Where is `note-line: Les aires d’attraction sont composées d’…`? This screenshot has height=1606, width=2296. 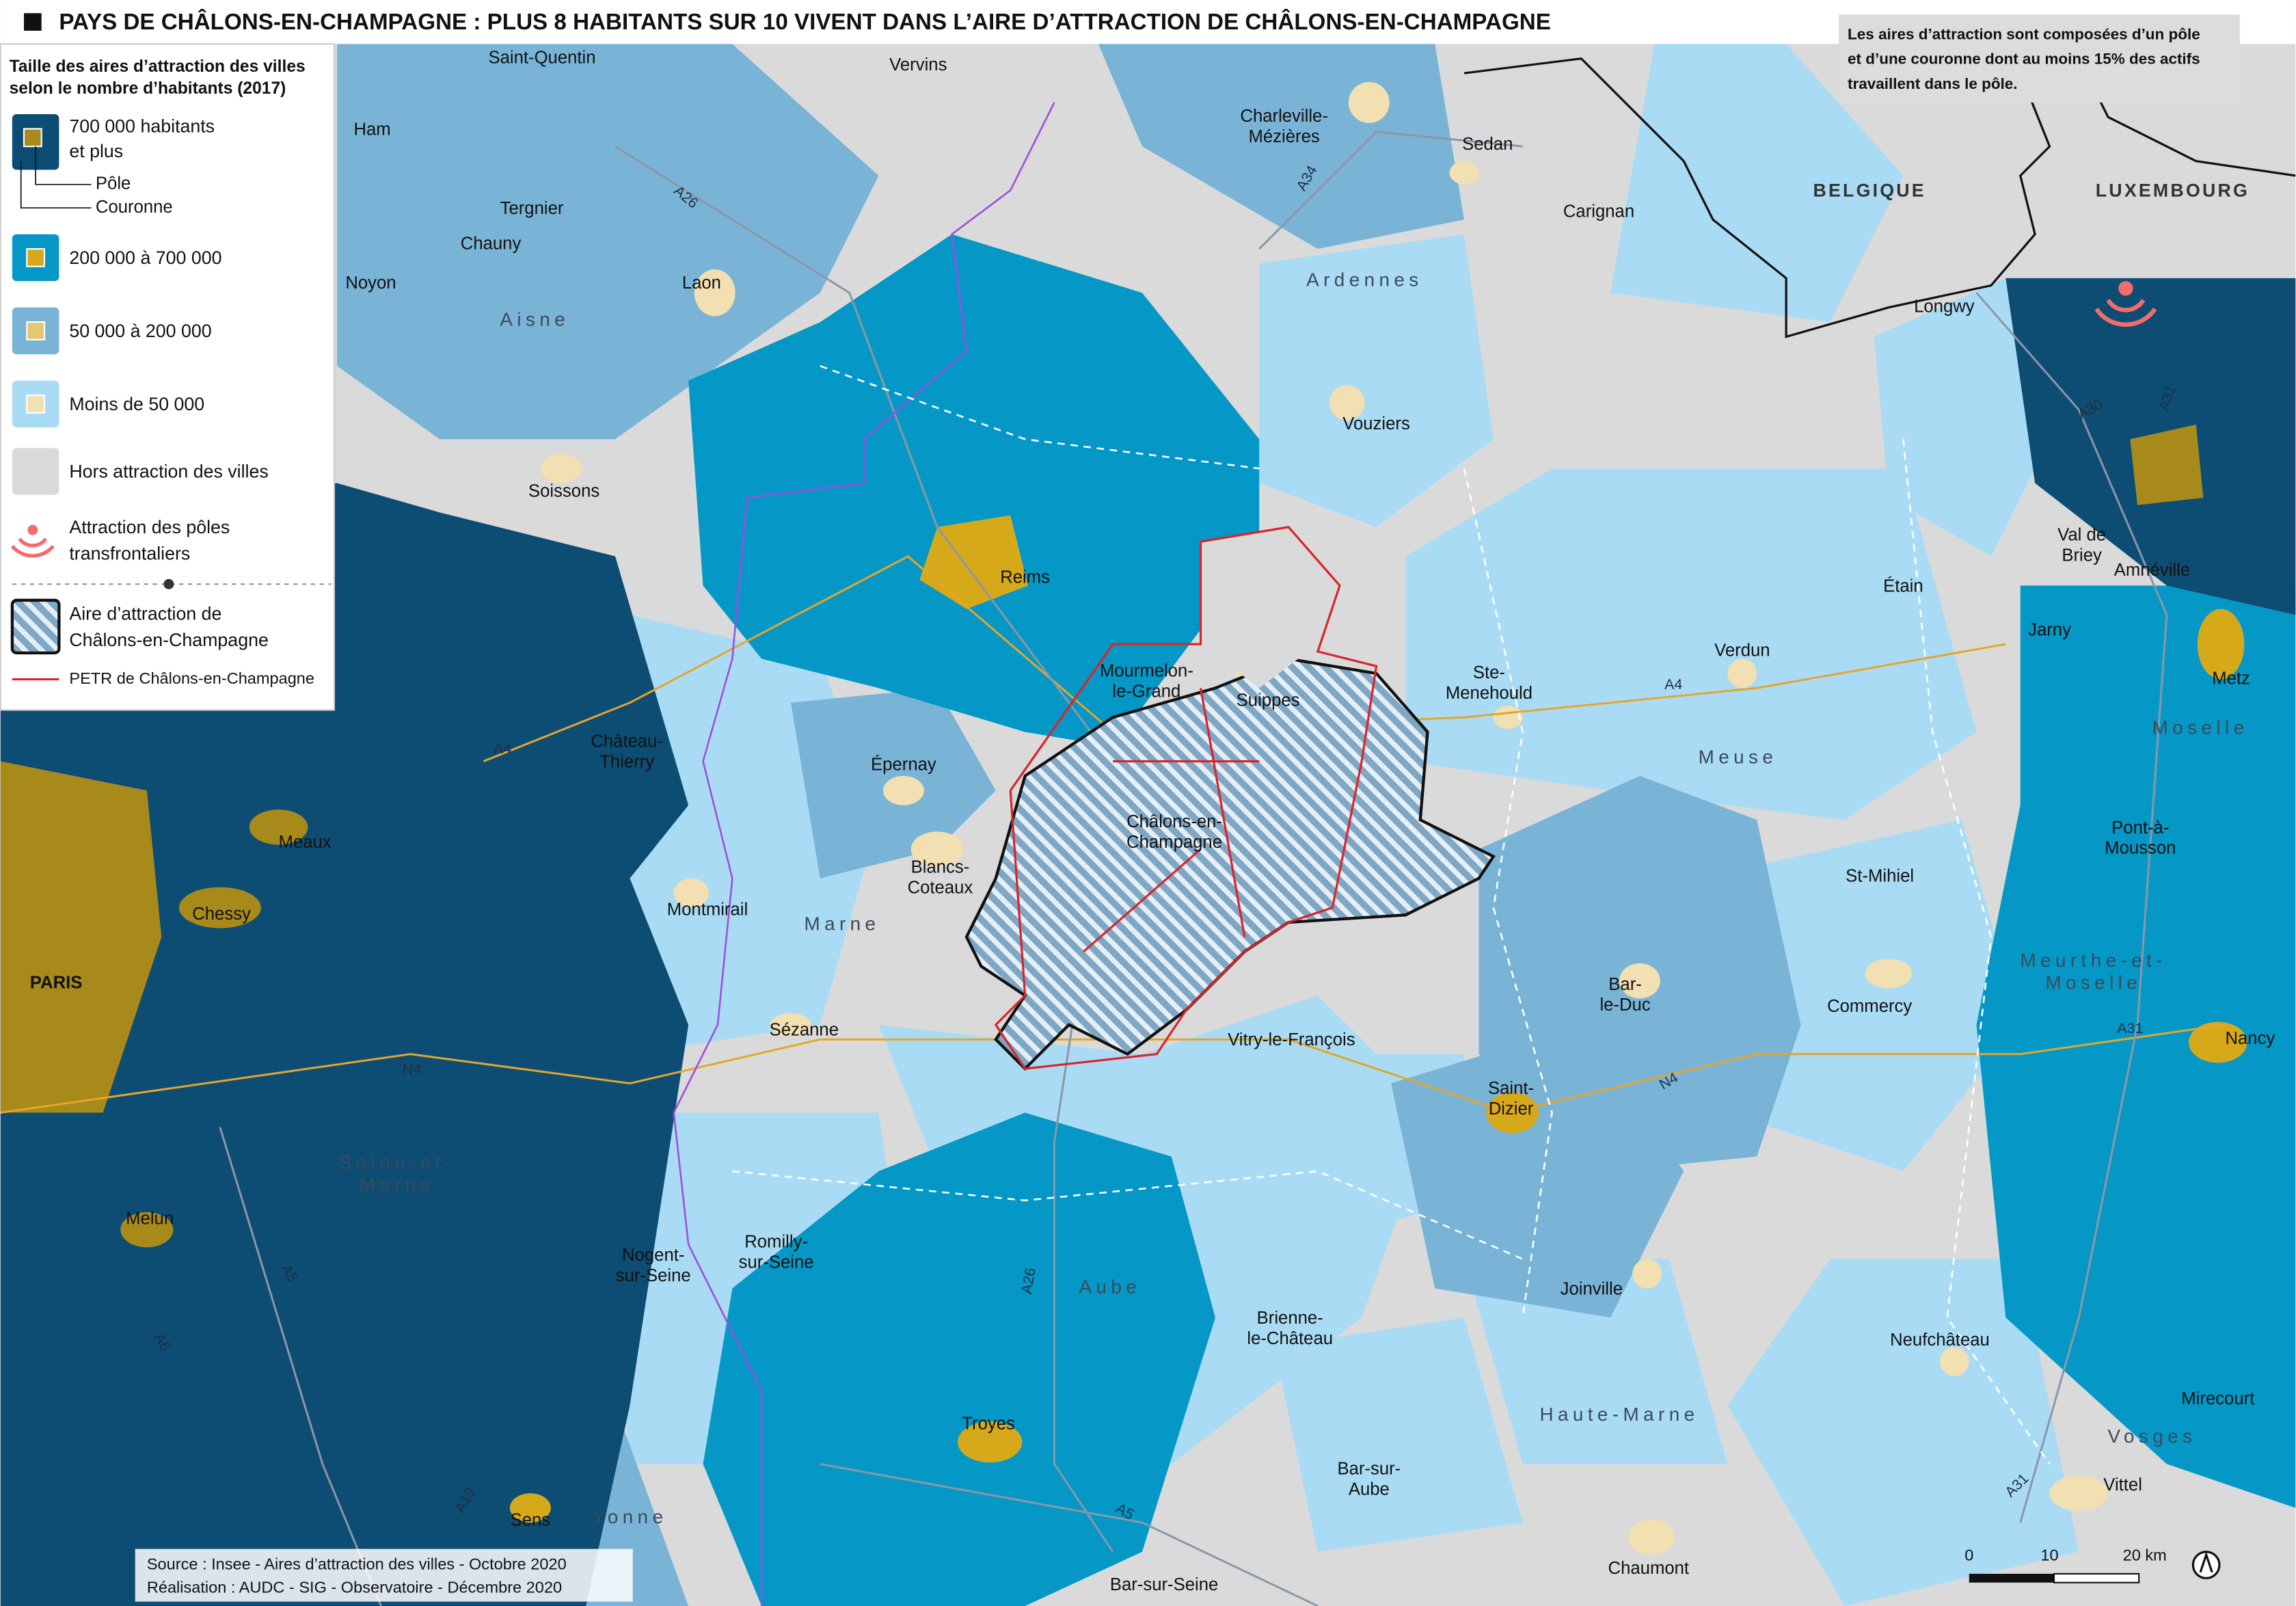
note-line: Les aires d’attraction sont composées d’… is located at coordinates (2024, 34).